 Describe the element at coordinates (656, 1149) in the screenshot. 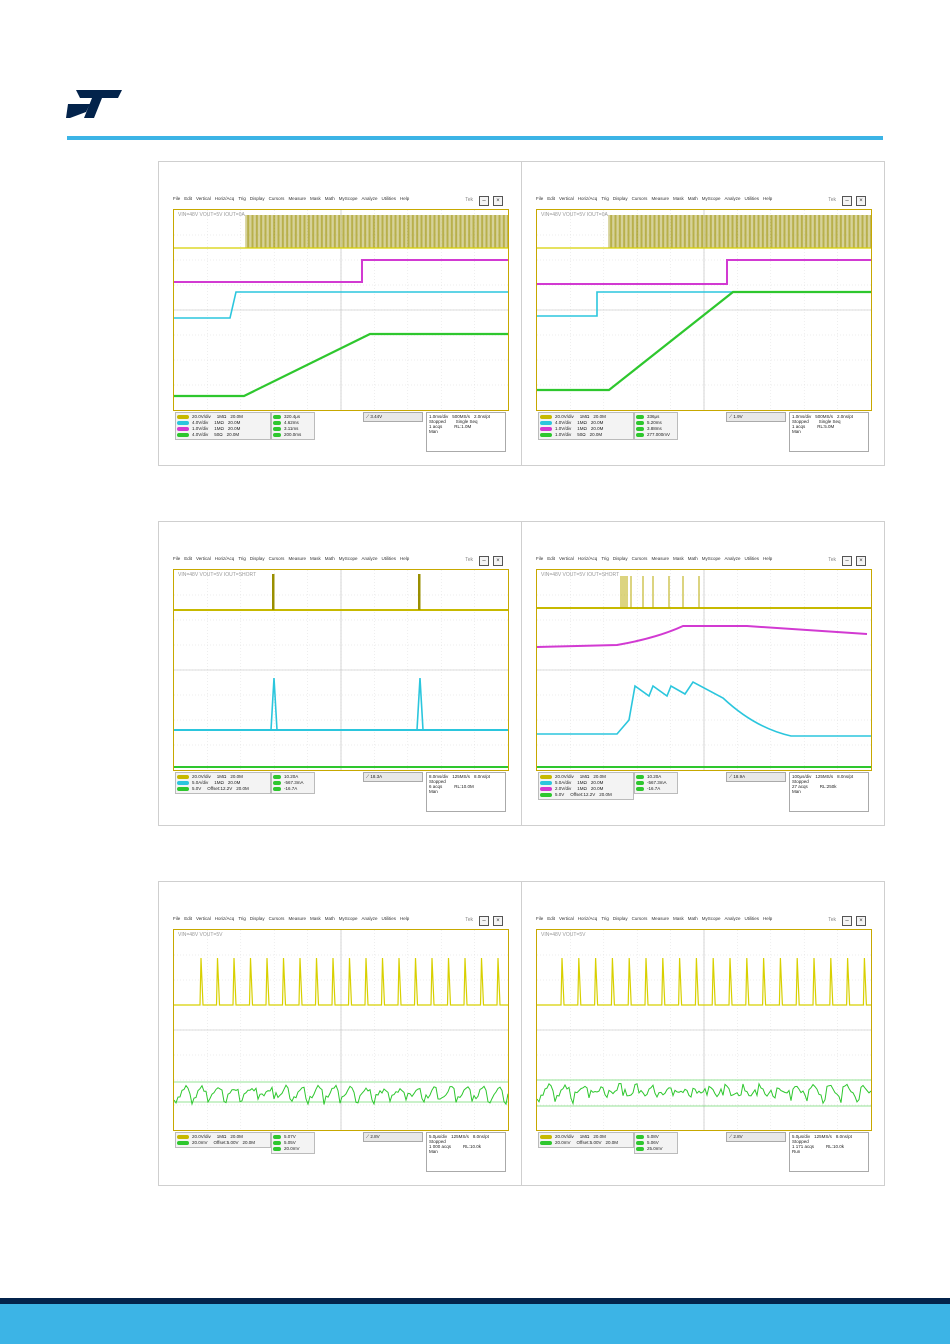

I see `measurement-row: 25.0mV` at that location.